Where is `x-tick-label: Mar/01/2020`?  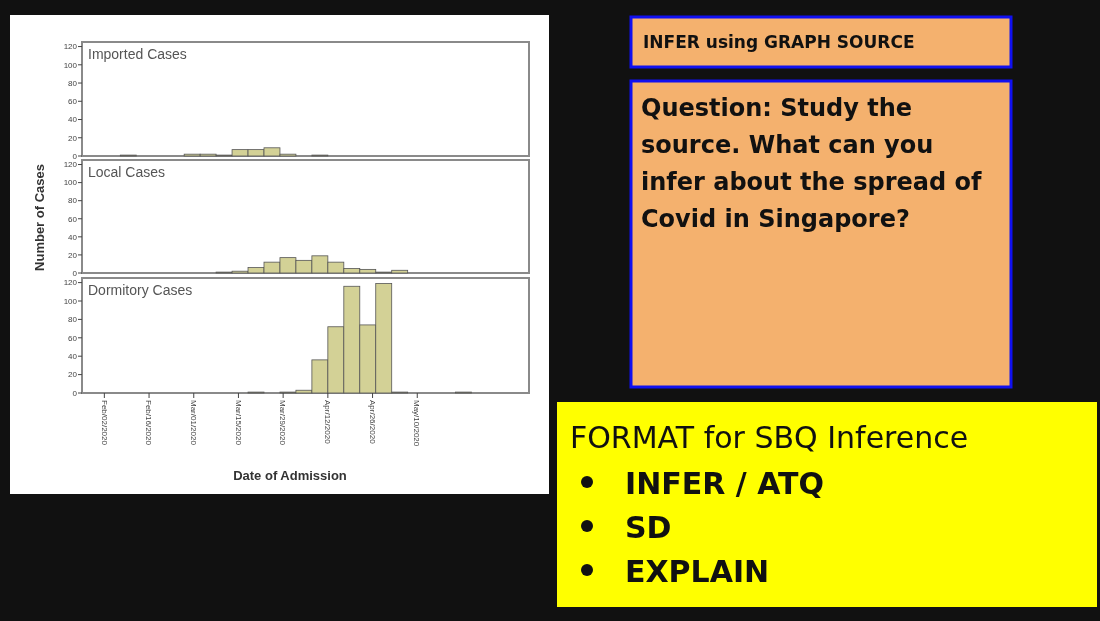 x-tick-label: Mar/01/2020 is located at coordinates (193, 423).